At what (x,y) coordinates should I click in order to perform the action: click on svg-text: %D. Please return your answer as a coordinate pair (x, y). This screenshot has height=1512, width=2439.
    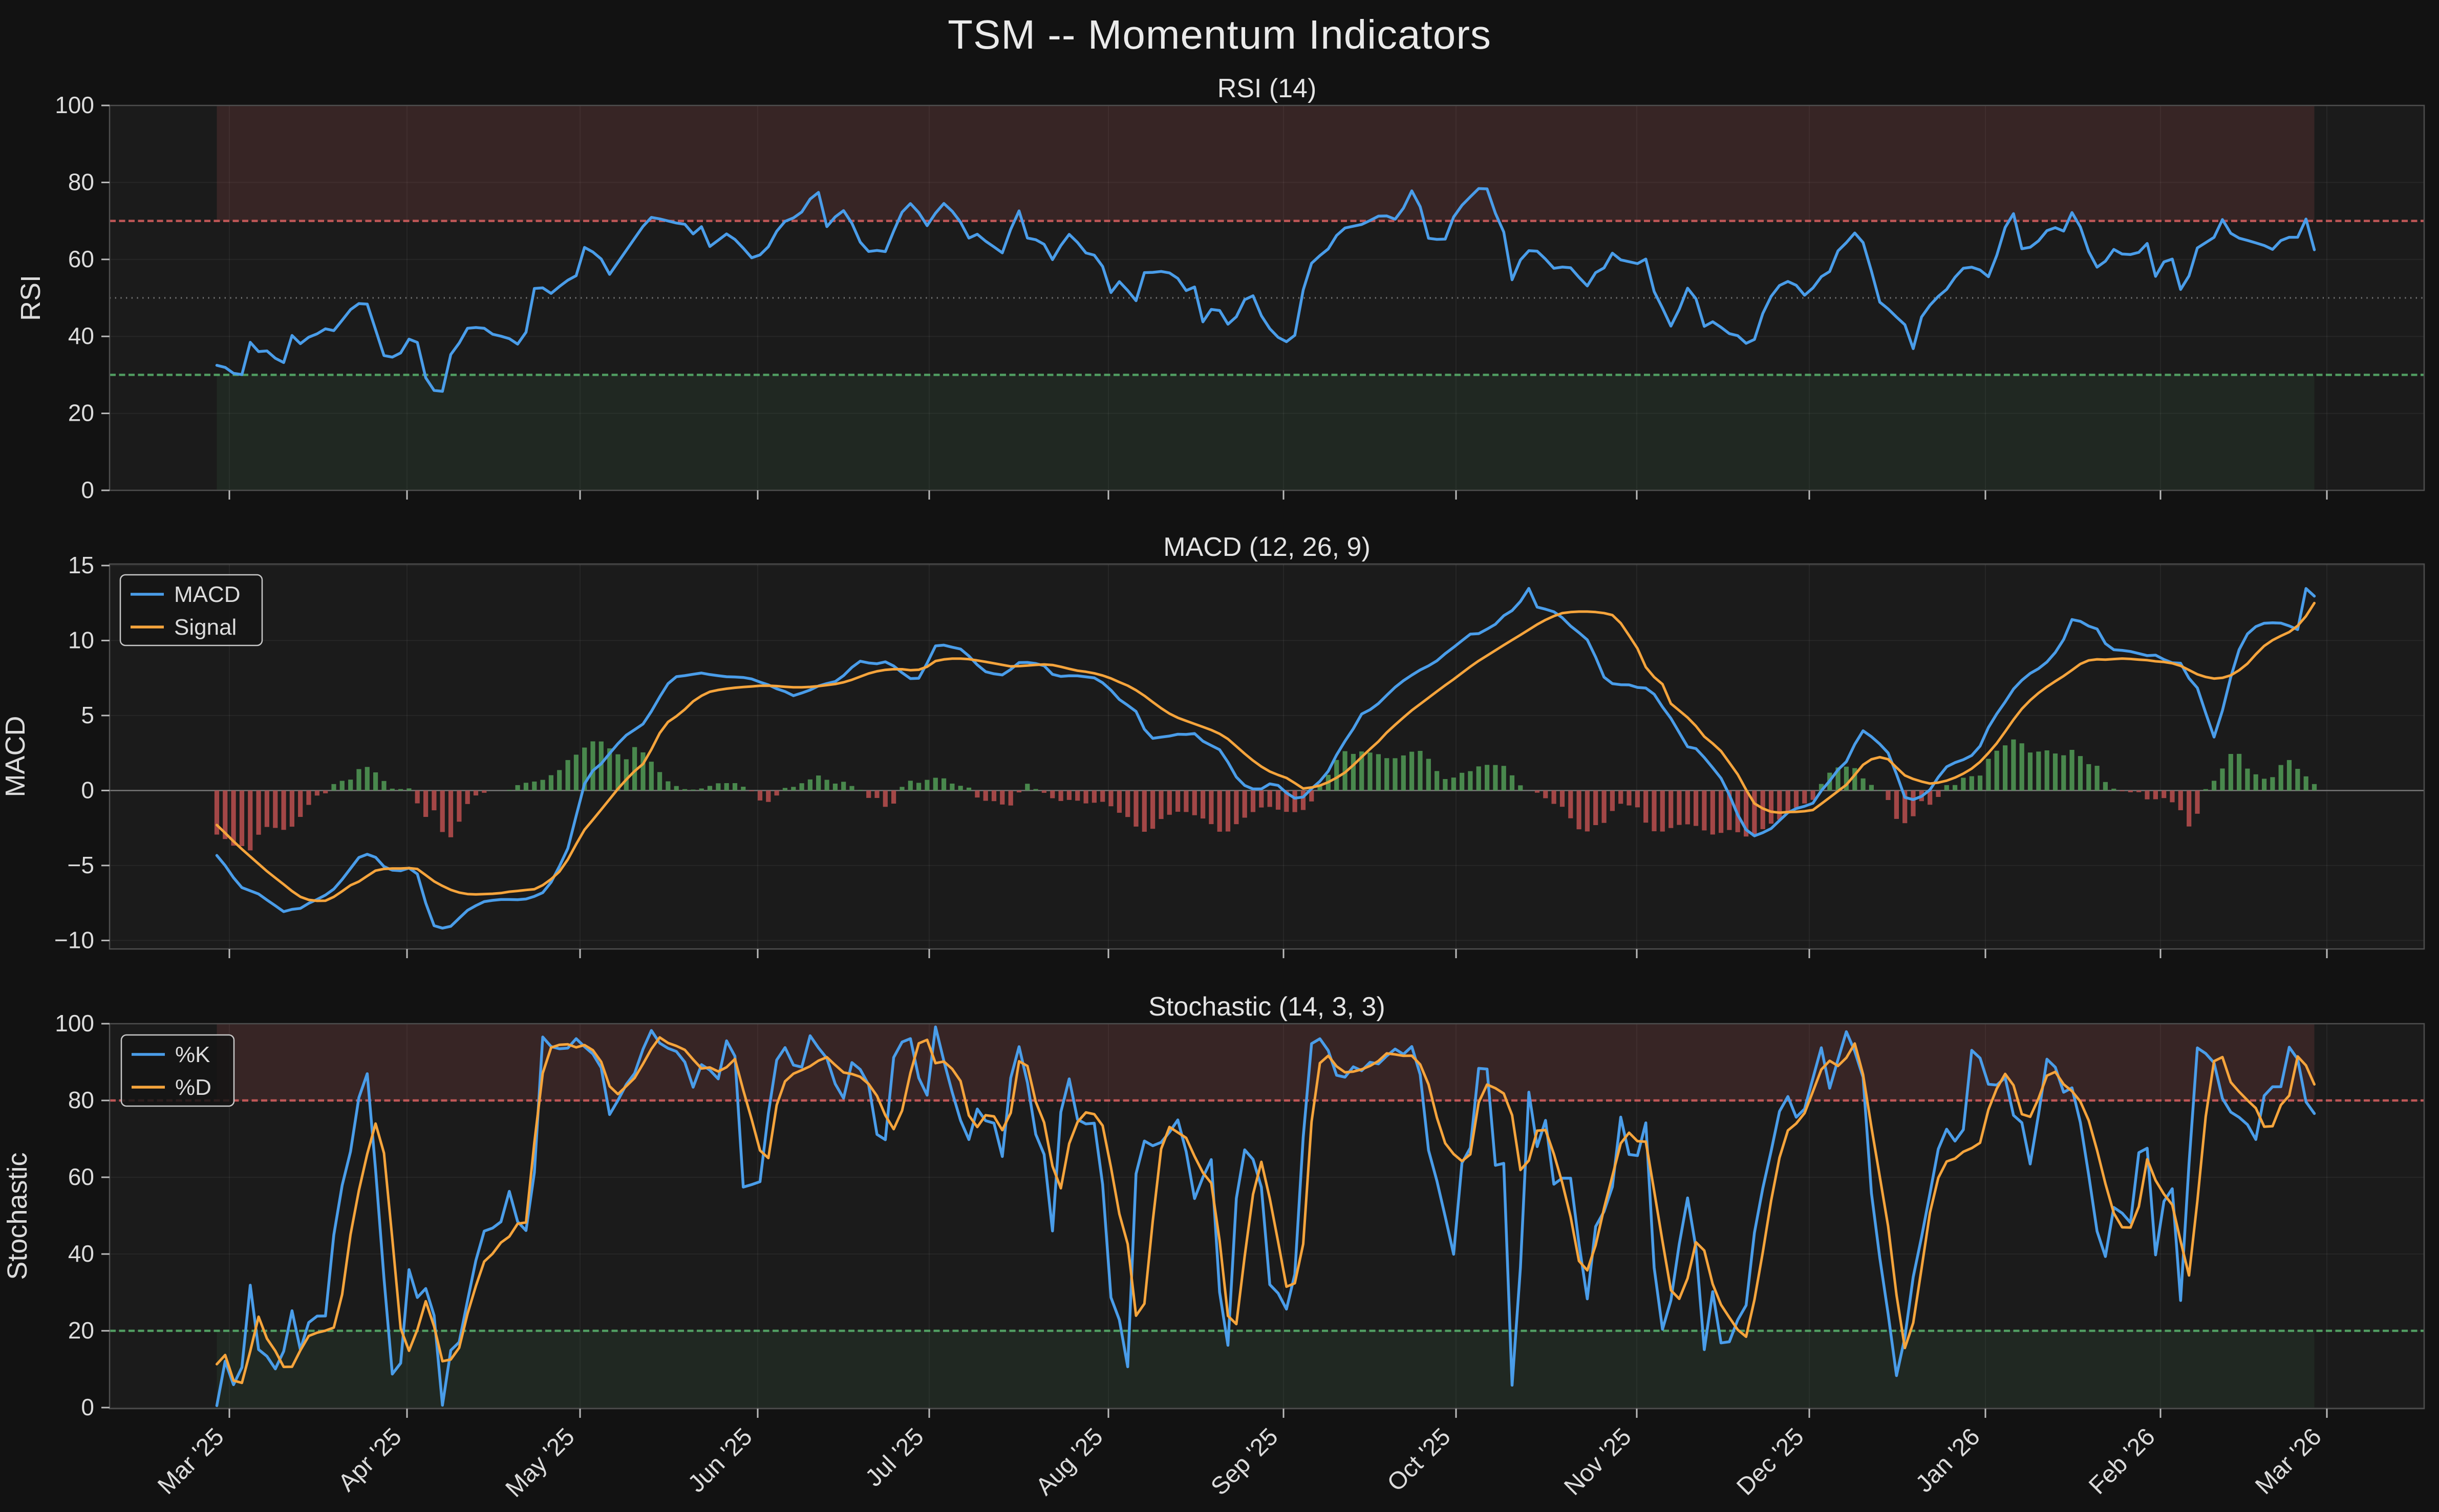
    Looking at the image, I should click on (193, 1087).